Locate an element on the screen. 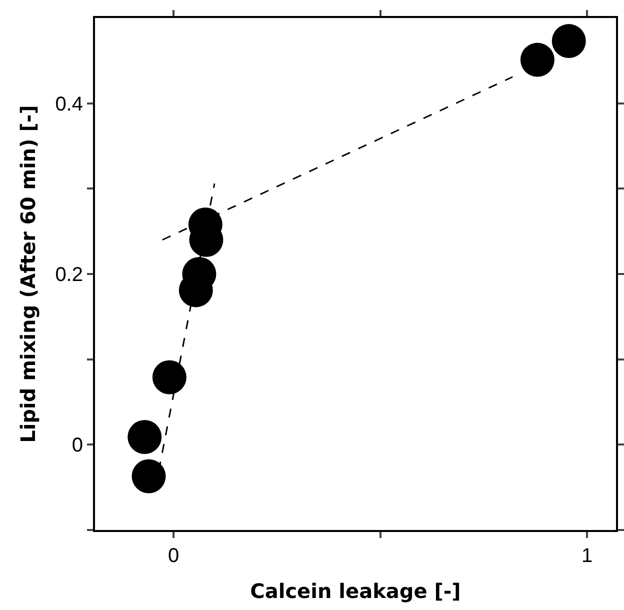 This screenshot has width=624, height=610. y-axis-title: Lipid mixing (After 60 min) [-] is located at coordinates (28, 274).